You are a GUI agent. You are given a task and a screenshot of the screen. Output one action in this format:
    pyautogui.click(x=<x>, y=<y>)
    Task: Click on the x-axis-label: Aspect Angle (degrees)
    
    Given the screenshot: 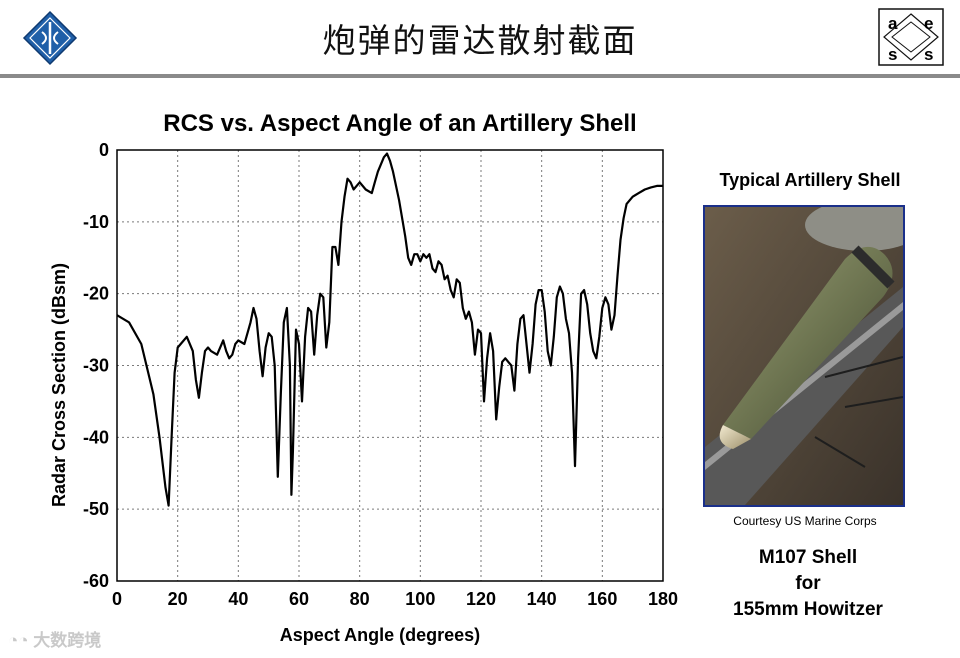 What is the action you would take?
    pyautogui.click(x=380, y=635)
    